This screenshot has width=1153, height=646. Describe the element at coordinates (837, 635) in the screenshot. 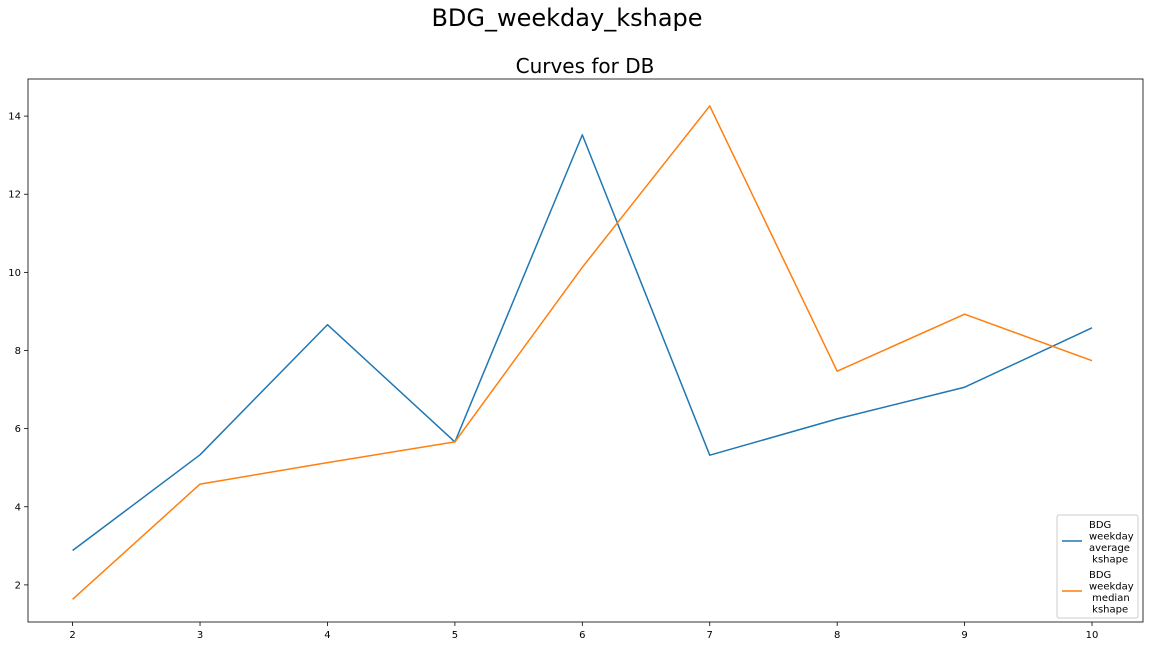

I see `x-tick-label: 8` at that location.